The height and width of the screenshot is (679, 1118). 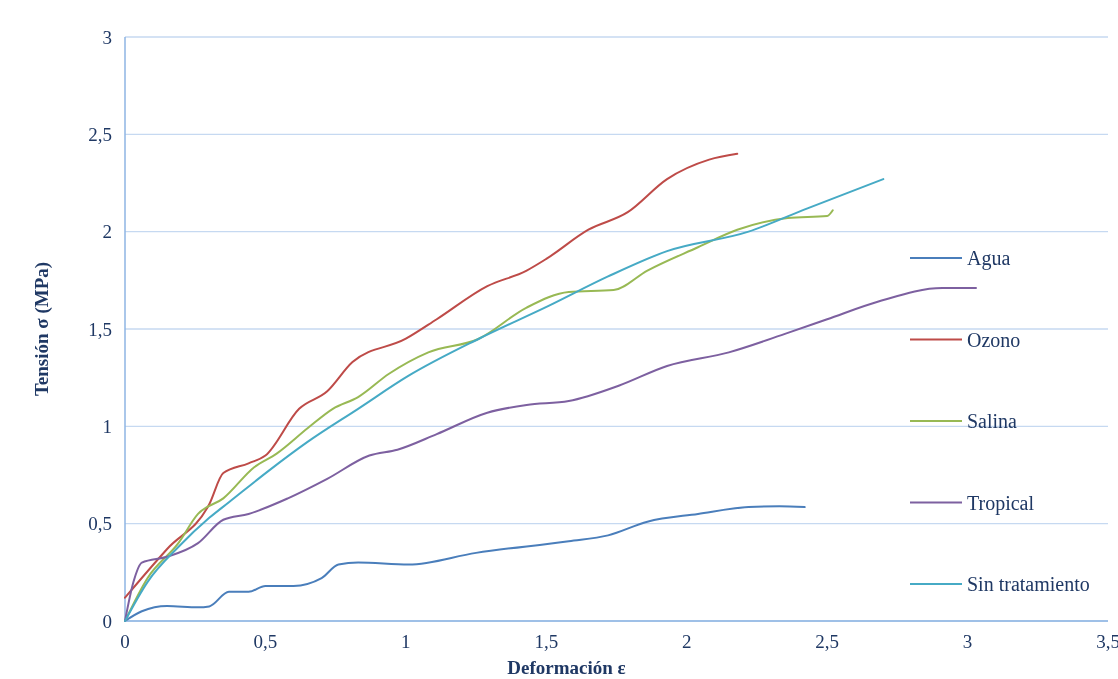 What do you see at coordinates (125, 641) in the screenshot?
I see `x-tick-label: 0` at bounding box center [125, 641].